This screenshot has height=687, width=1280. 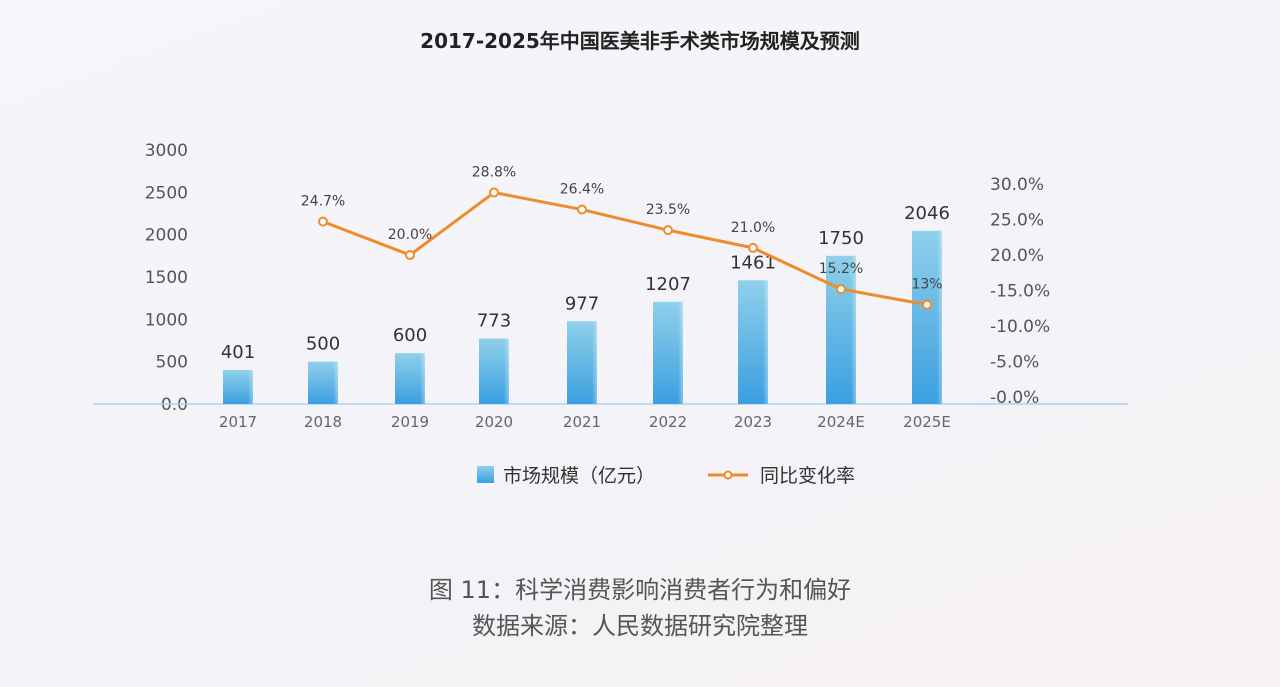 What do you see at coordinates (753, 228) in the screenshot?
I see `rate-value-label: 21.0%` at bounding box center [753, 228].